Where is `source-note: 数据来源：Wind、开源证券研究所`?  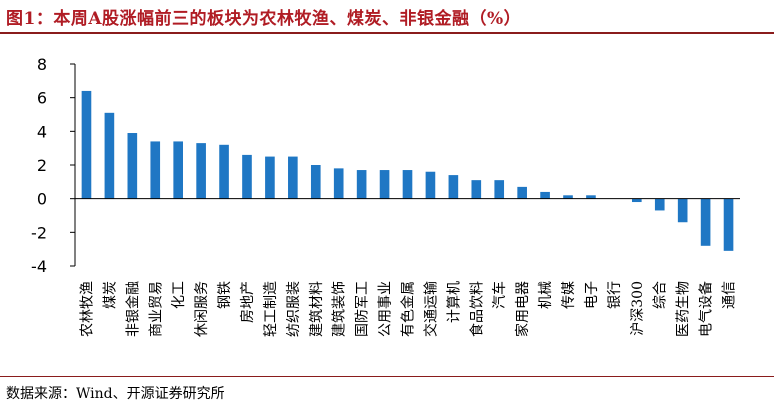 source-note: 数据来源：Wind、开源证券研究所 is located at coordinates (115, 394).